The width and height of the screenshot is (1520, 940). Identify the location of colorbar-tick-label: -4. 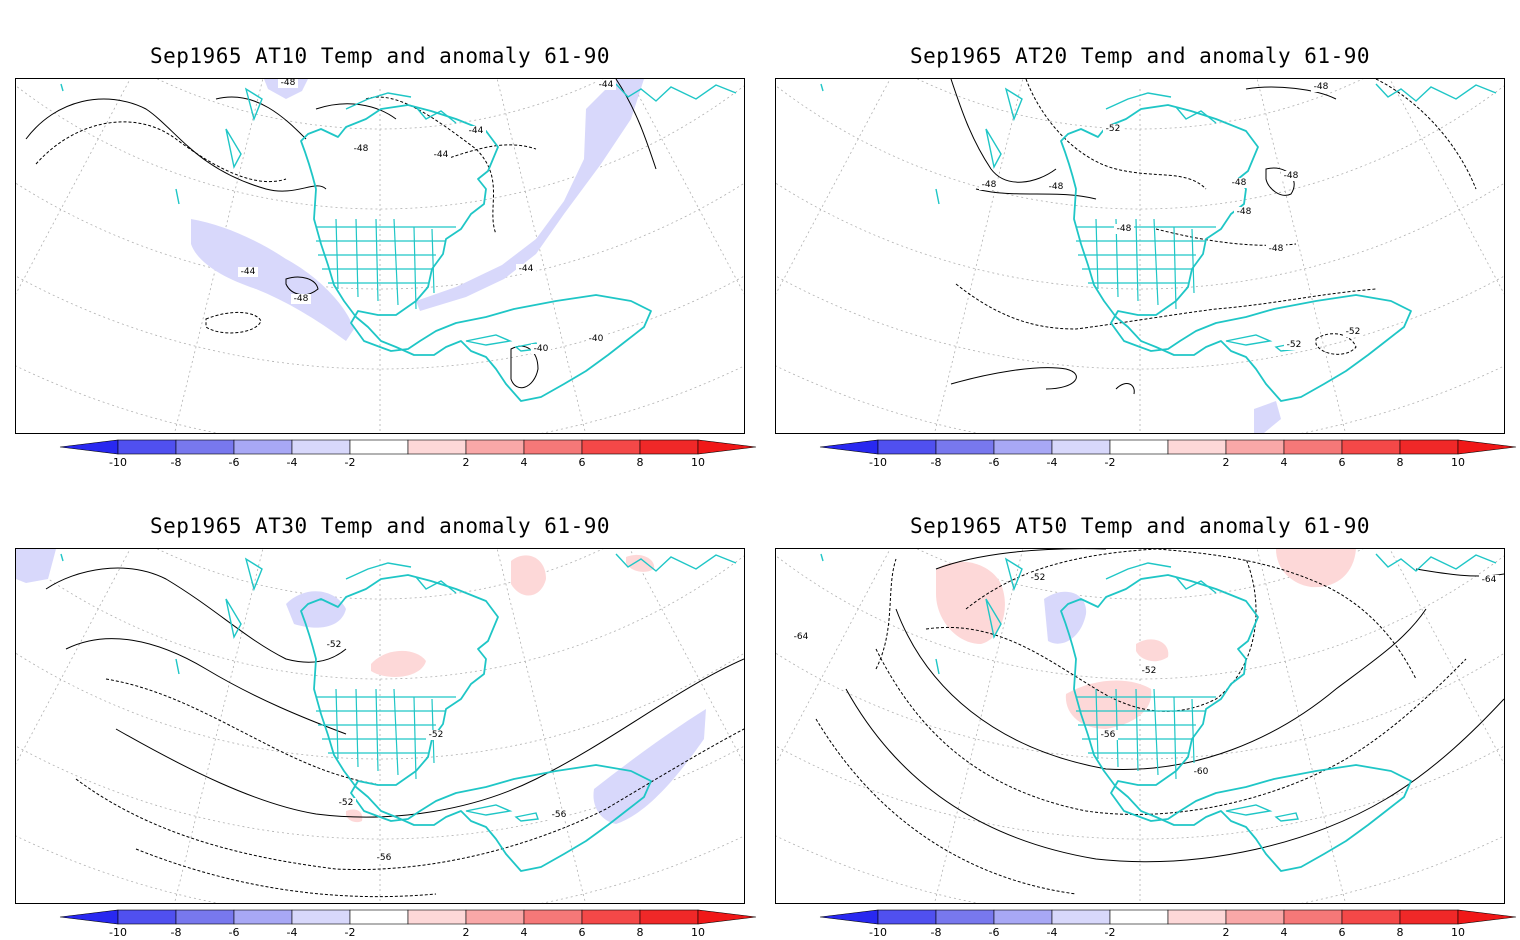
(1052, 932).